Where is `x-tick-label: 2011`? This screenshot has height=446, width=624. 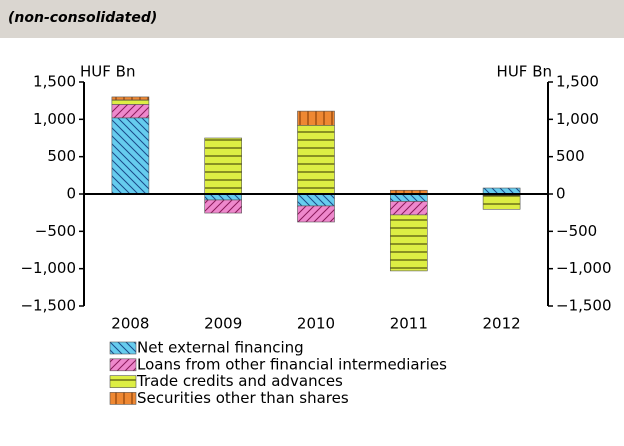
x-tick-label: 2011 is located at coordinates (409, 324).